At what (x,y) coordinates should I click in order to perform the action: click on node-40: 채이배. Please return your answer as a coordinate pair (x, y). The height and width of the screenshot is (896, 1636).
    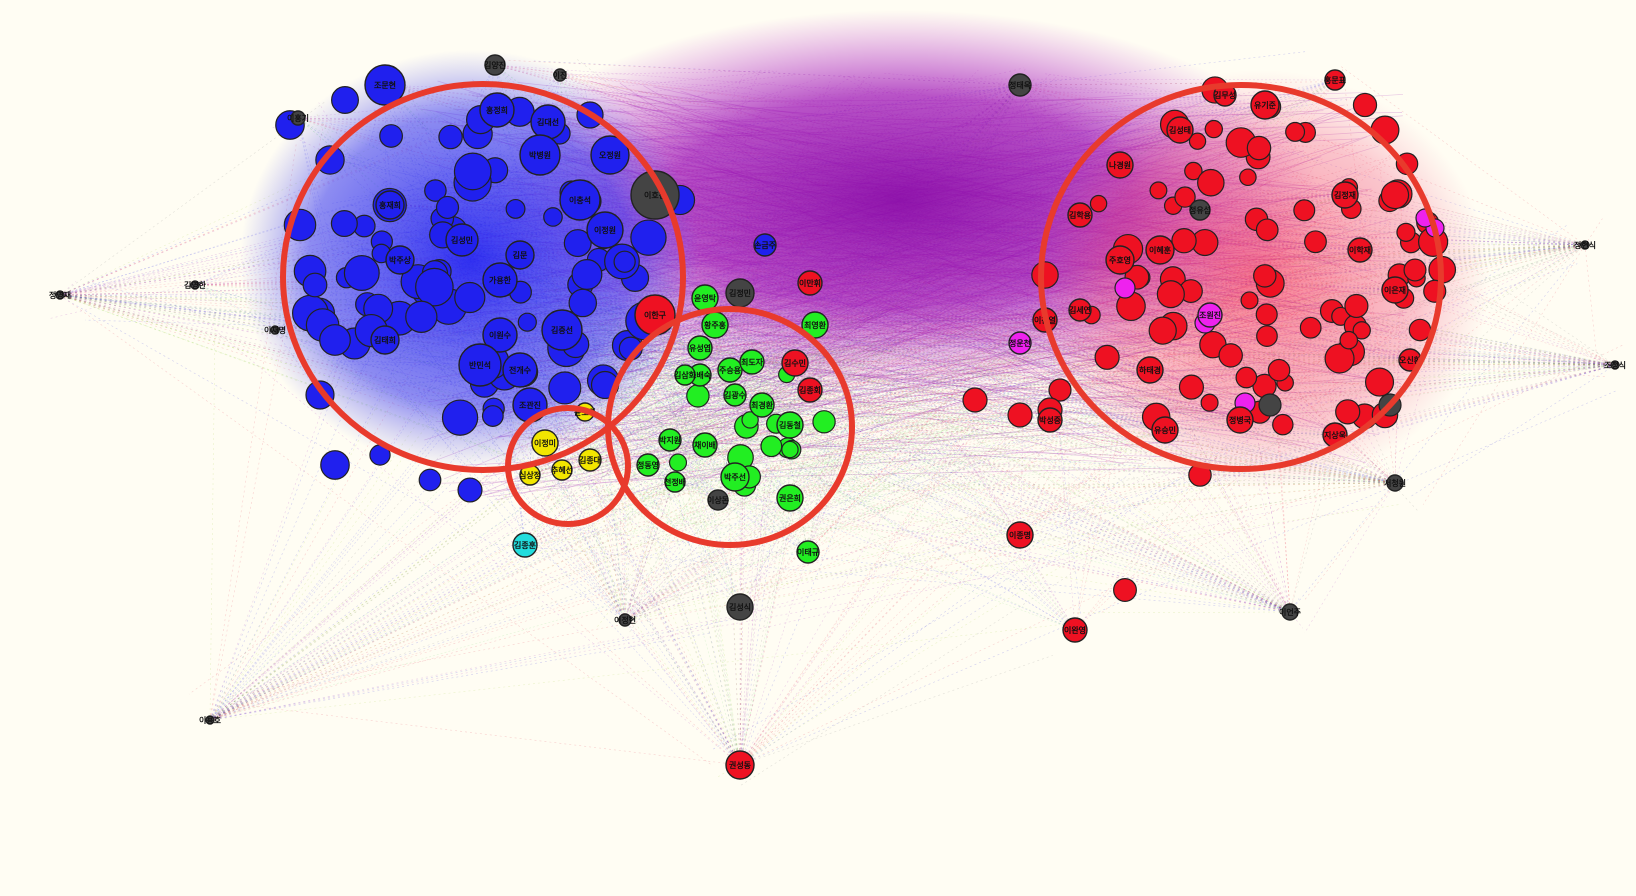
    Looking at the image, I should click on (705, 445).